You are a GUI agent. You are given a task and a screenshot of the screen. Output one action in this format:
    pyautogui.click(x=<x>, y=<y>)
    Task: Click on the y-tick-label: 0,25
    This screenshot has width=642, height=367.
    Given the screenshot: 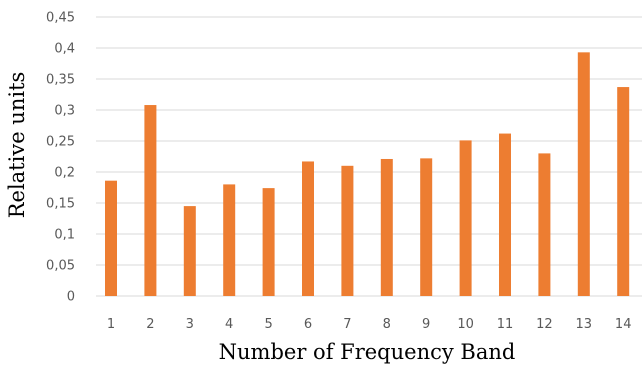 What is the action you would take?
    pyautogui.click(x=60, y=142)
    